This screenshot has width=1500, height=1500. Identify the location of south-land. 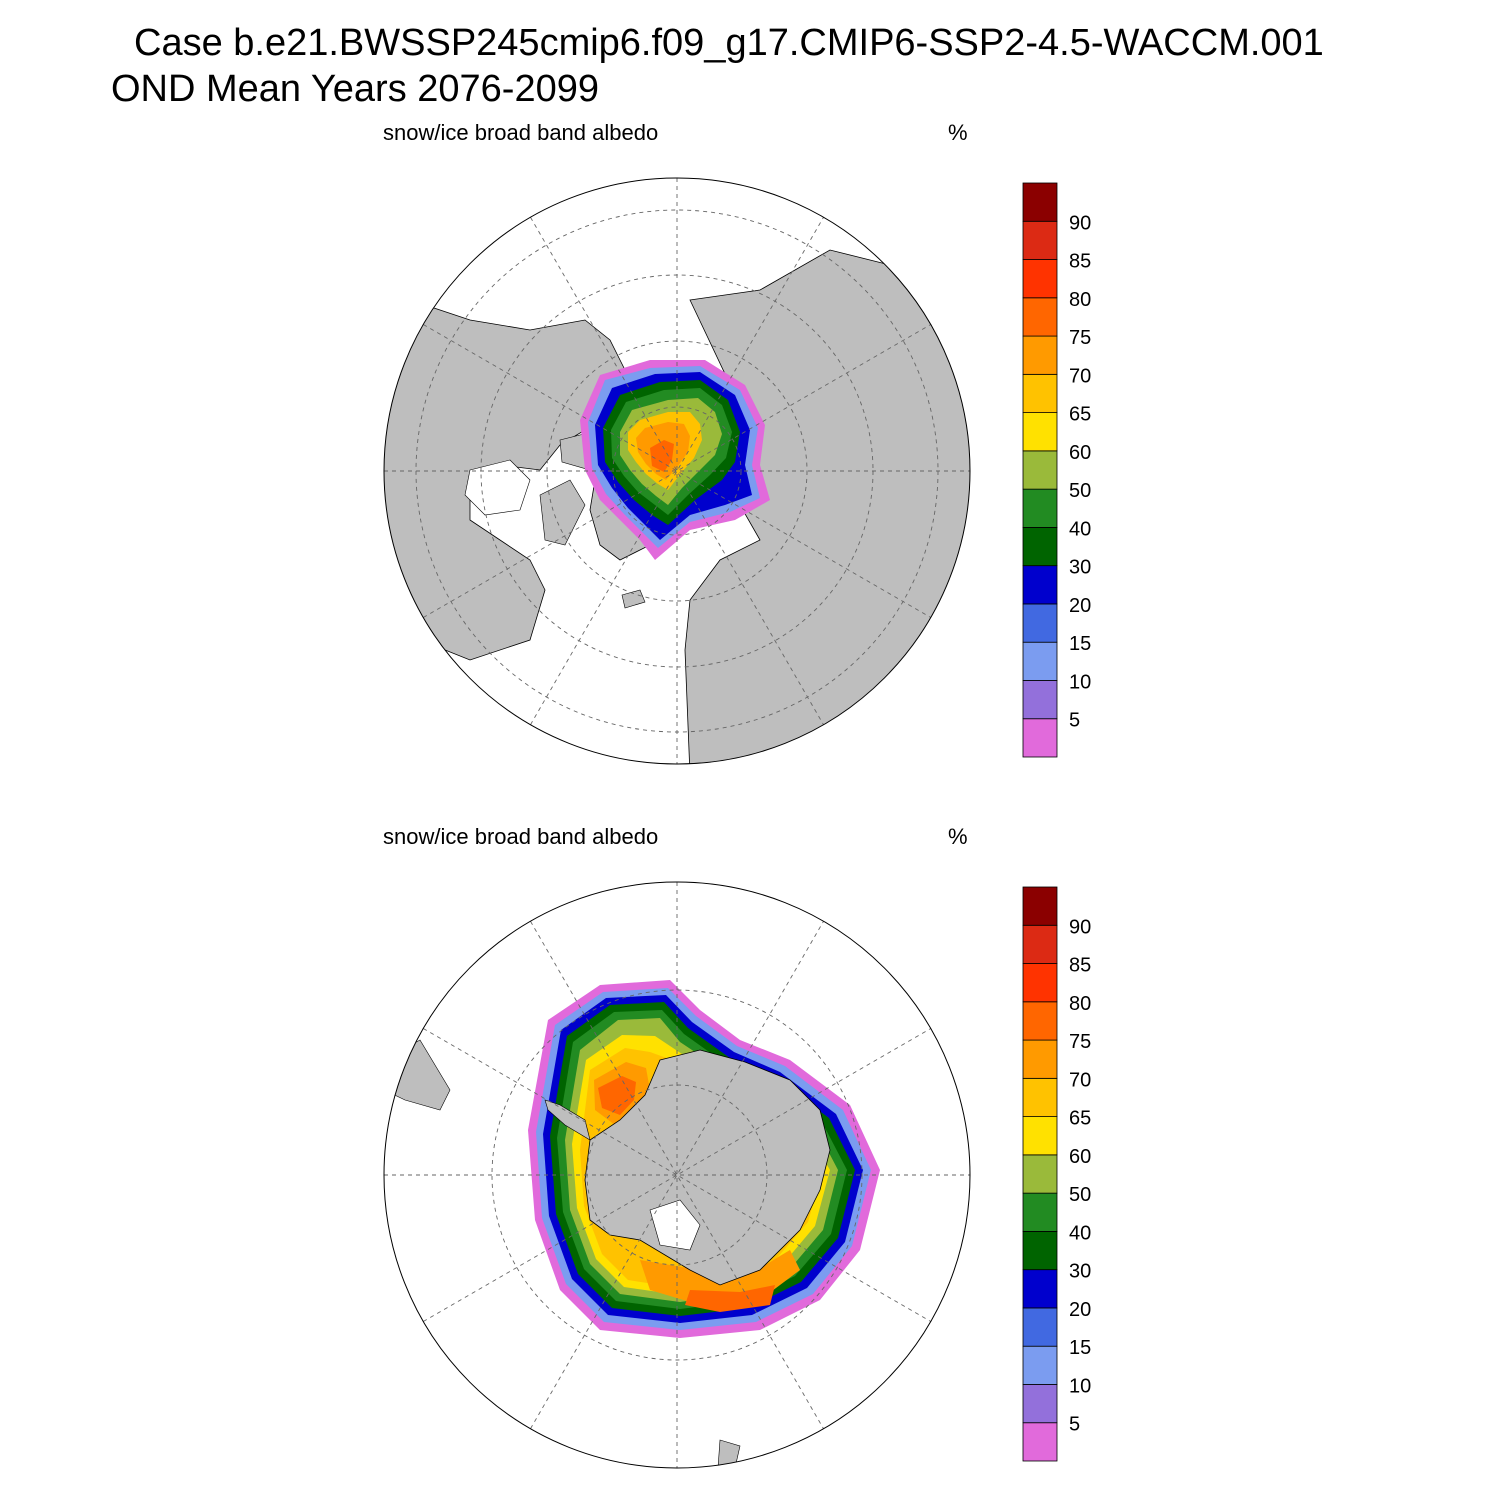
(607, 1253).